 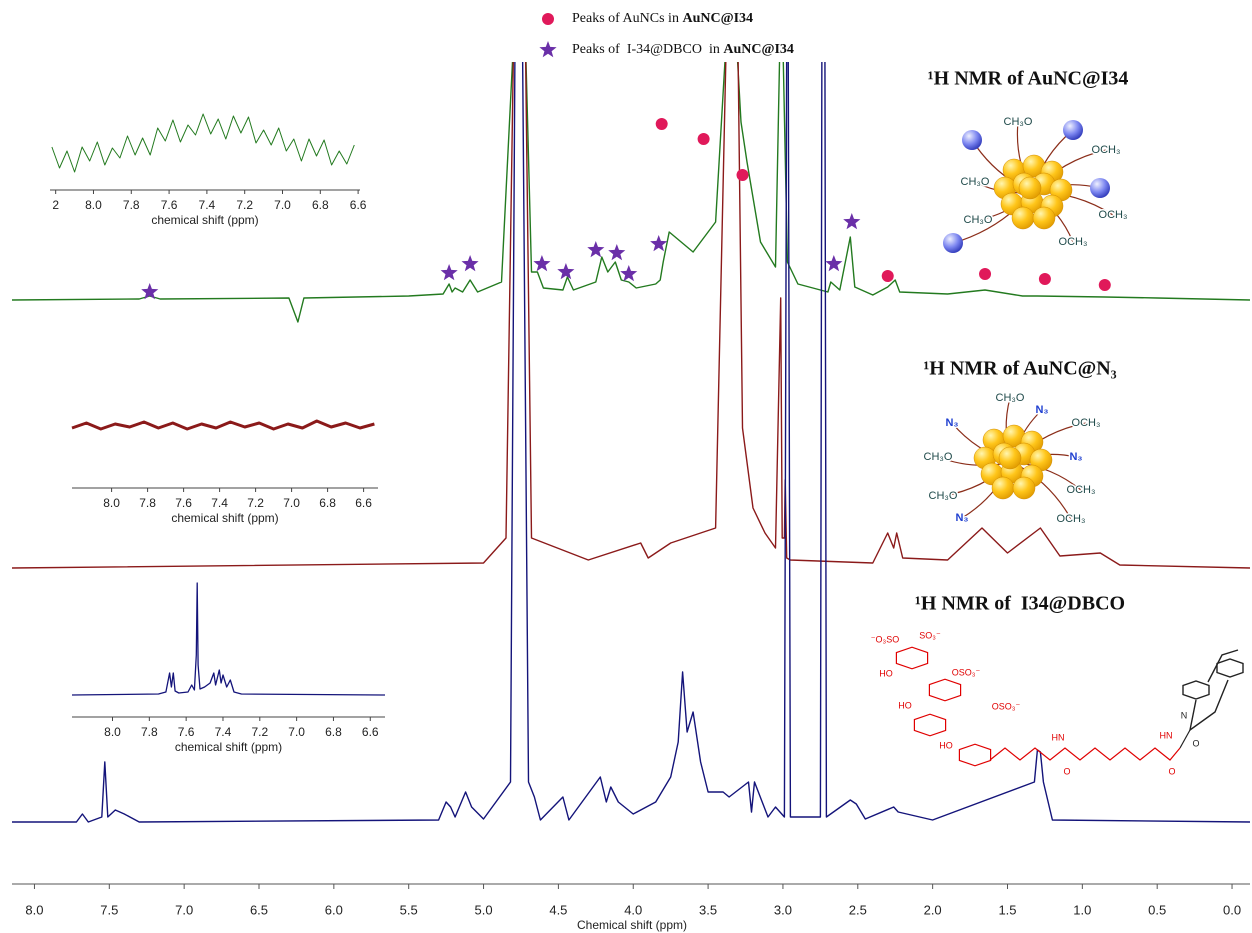 What do you see at coordinates (632, 925) in the screenshot?
I see `x-axis-label: Chemical shift (ppm)` at bounding box center [632, 925].